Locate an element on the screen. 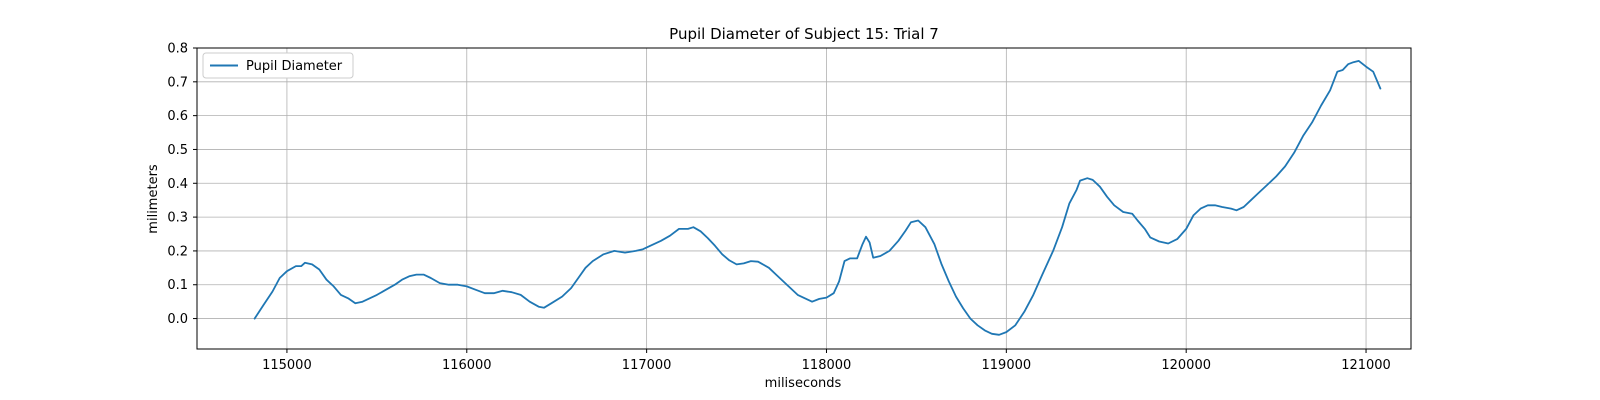  y-tick-label: 0.6 is located at coordinates (177, 116).